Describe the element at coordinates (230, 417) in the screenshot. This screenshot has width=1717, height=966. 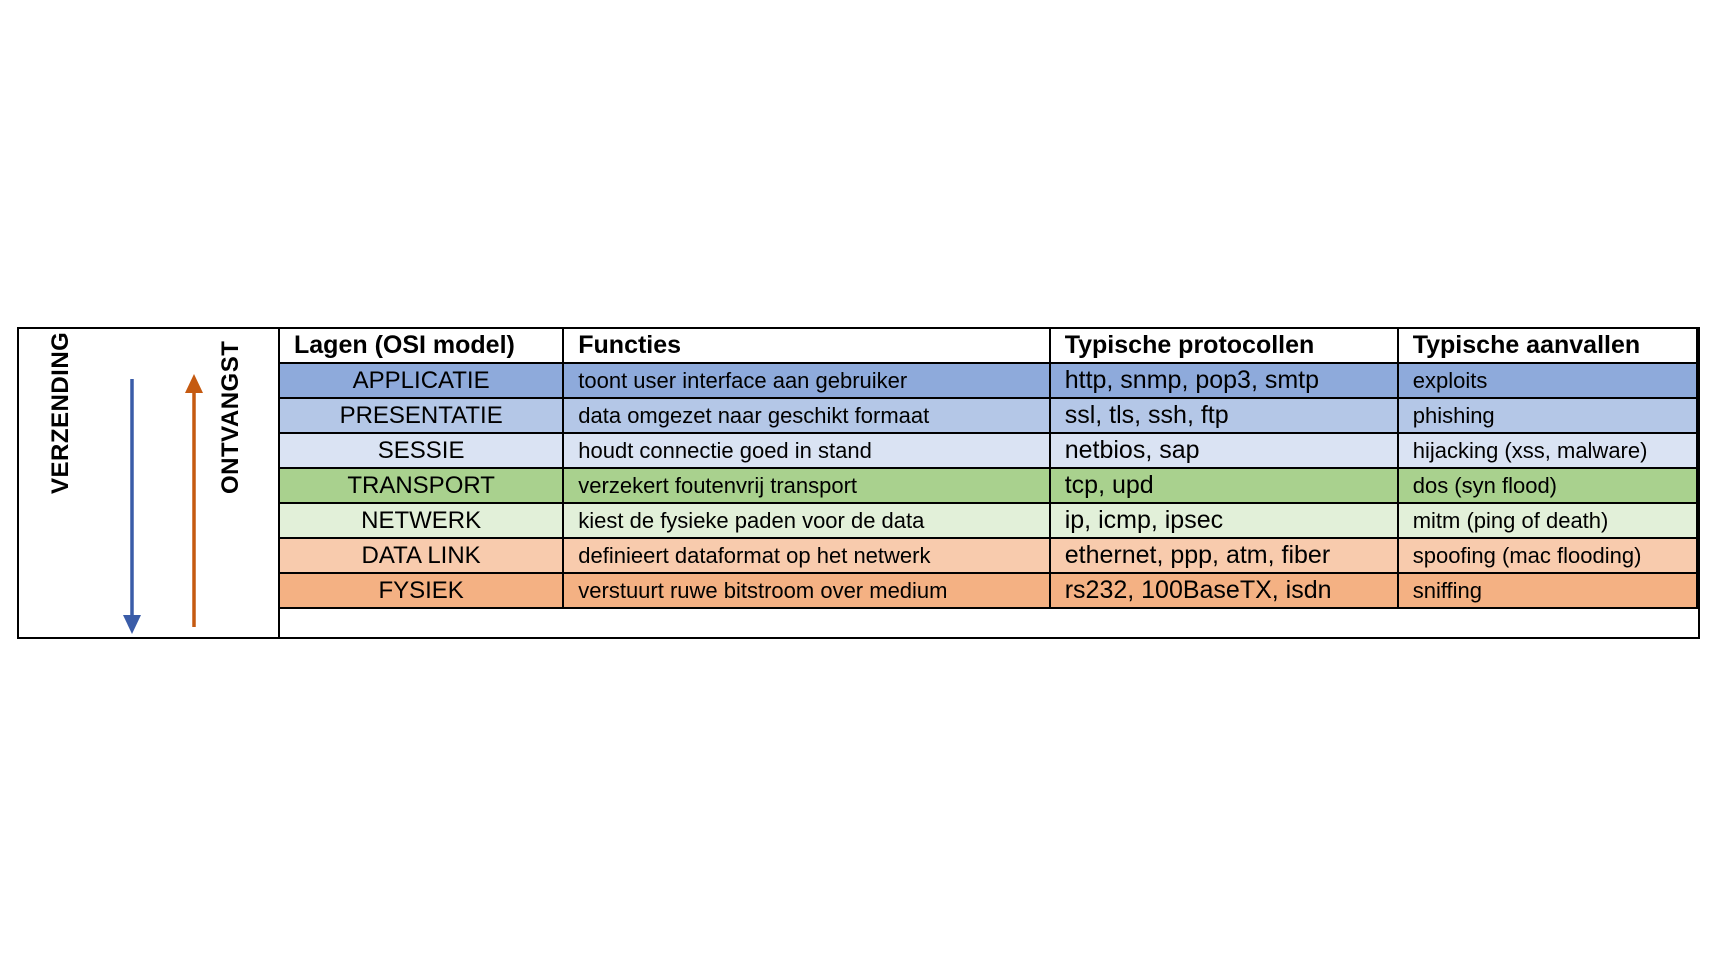
I see `receive-label: ONTVANGST` at that location.